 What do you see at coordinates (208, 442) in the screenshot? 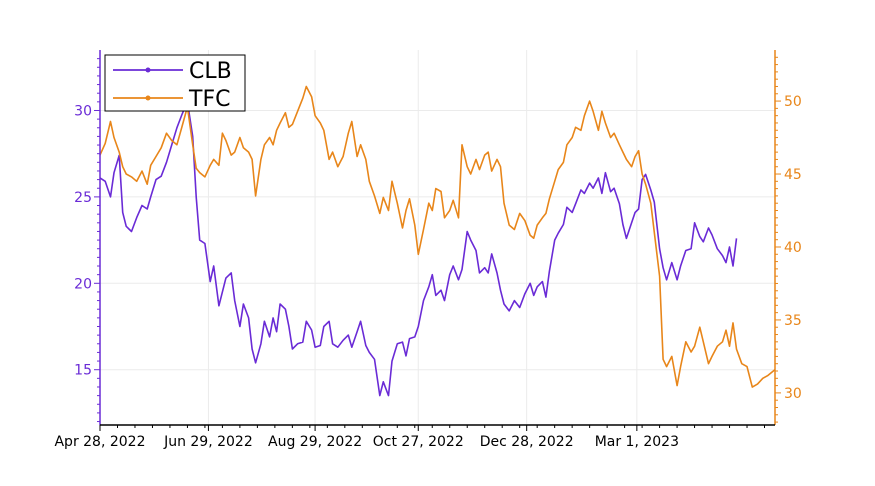
I see `x-tick-label: Jun 29, 2022` at bounding box center [208, 442].